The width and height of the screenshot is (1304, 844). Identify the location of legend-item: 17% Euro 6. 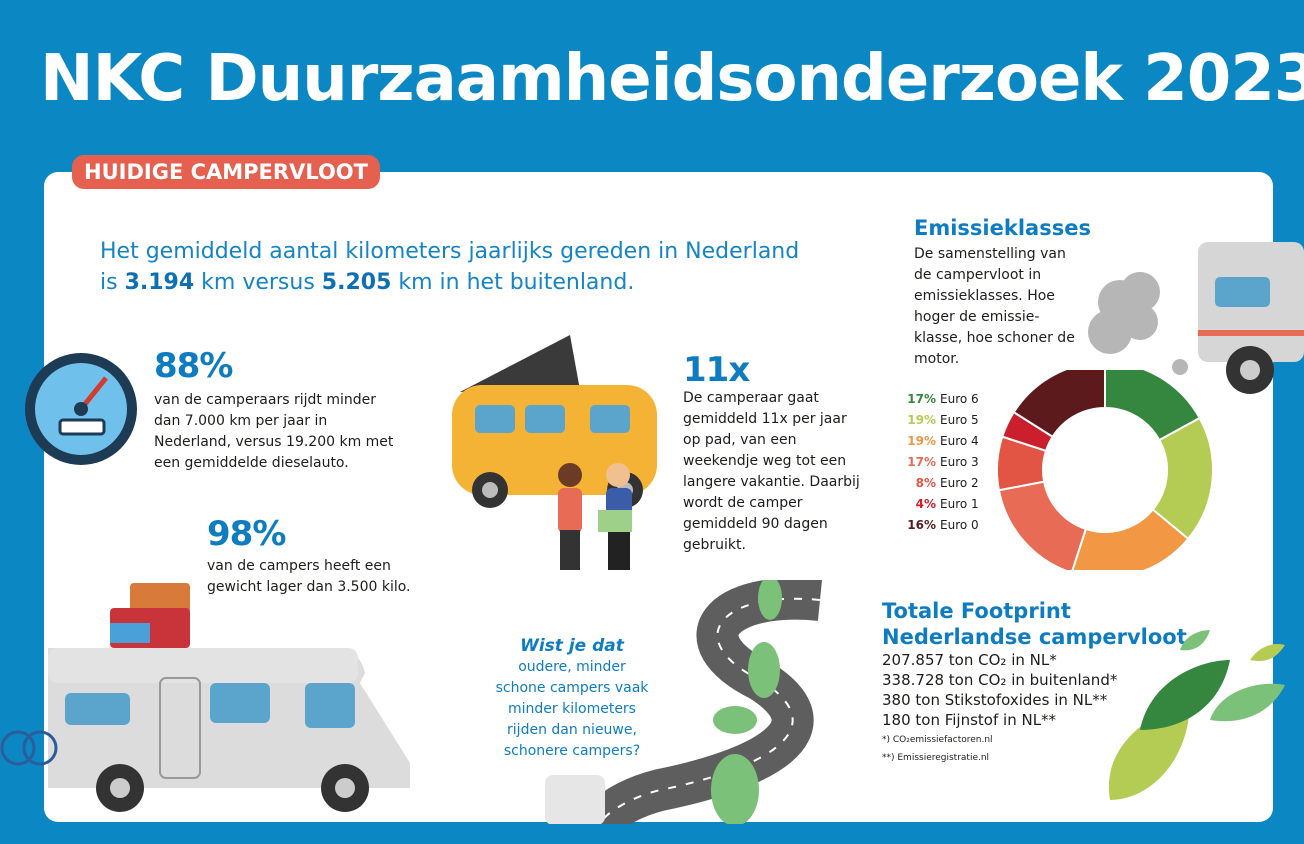
(942, 399).